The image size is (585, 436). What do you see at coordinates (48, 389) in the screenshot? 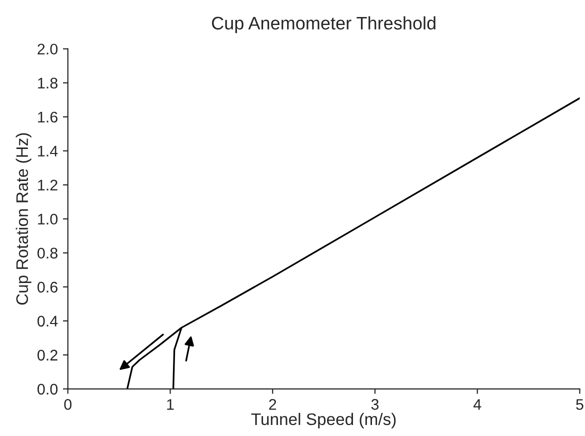
I see `y-tick-label: 0.0` at bounding box center [48, 389].